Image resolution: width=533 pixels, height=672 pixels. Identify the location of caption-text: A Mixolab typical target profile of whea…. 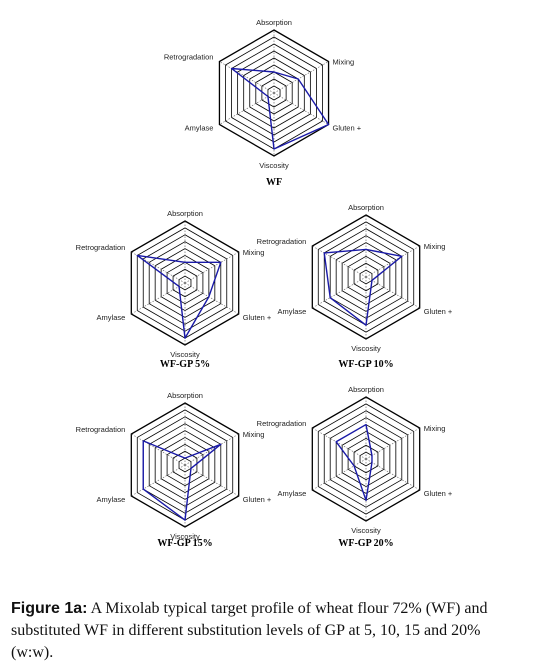
(249, 630).